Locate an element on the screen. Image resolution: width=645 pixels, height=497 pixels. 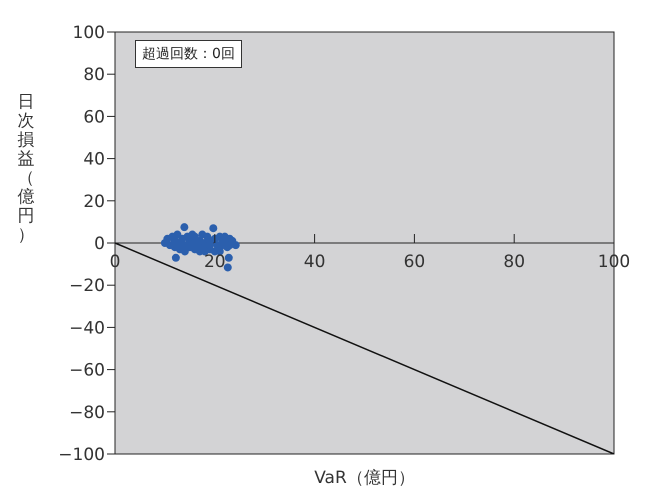
x-tick-label: 40 is located at coordinates (315, 262).